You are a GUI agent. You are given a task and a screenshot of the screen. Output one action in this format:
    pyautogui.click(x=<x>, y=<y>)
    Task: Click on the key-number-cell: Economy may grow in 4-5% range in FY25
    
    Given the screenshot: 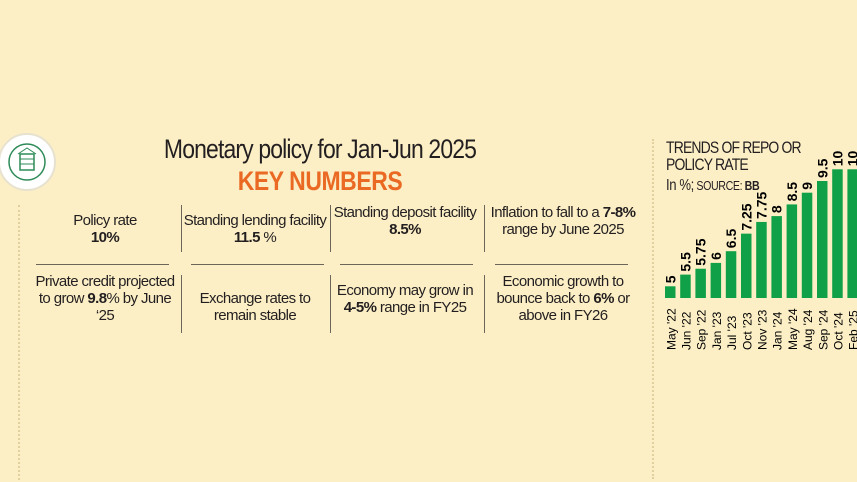 What is the action you would take?
    pyautogui.click(x=405, y=299)
    